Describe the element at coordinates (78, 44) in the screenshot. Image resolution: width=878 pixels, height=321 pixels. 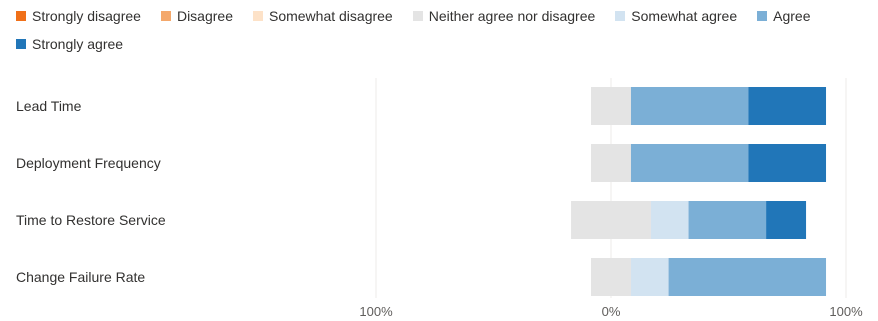
I see `legend-label: Strongly agree` at that location.